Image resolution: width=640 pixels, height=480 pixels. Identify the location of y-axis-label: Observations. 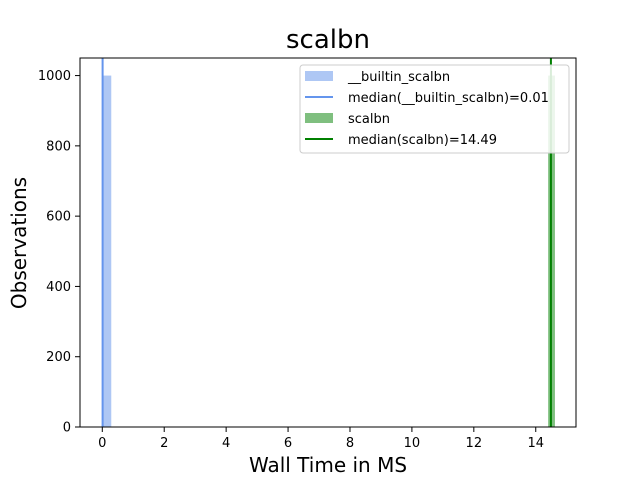
(19, 243).